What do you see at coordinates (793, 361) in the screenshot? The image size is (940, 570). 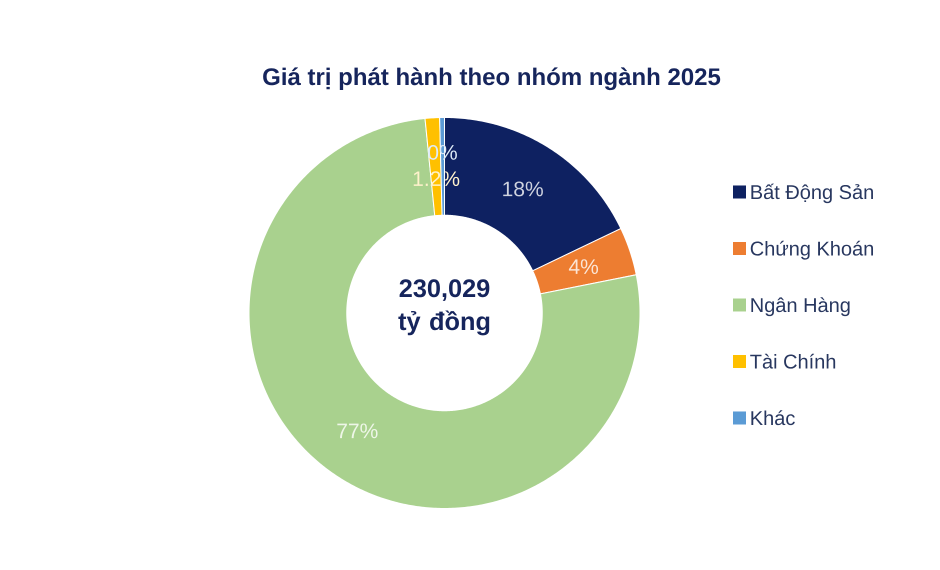 I see `legend-label: Tài Chính` at bounding box center [793, 361].